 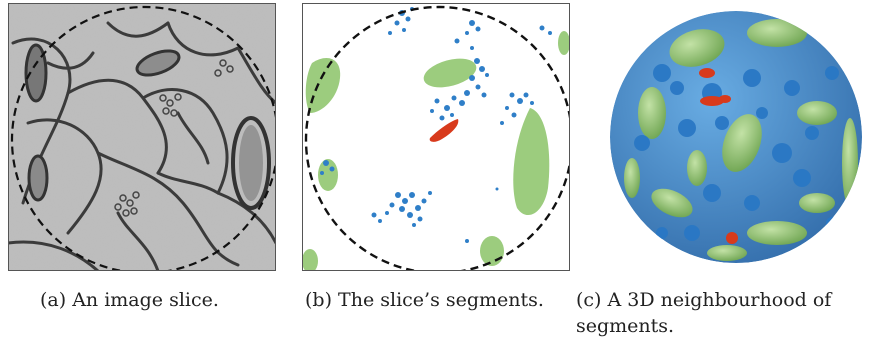 What do you see at coordinates (625, 326) in the screenshot?
I see `caption-c-text-line2: segments.` at bounding box center [625, 326].